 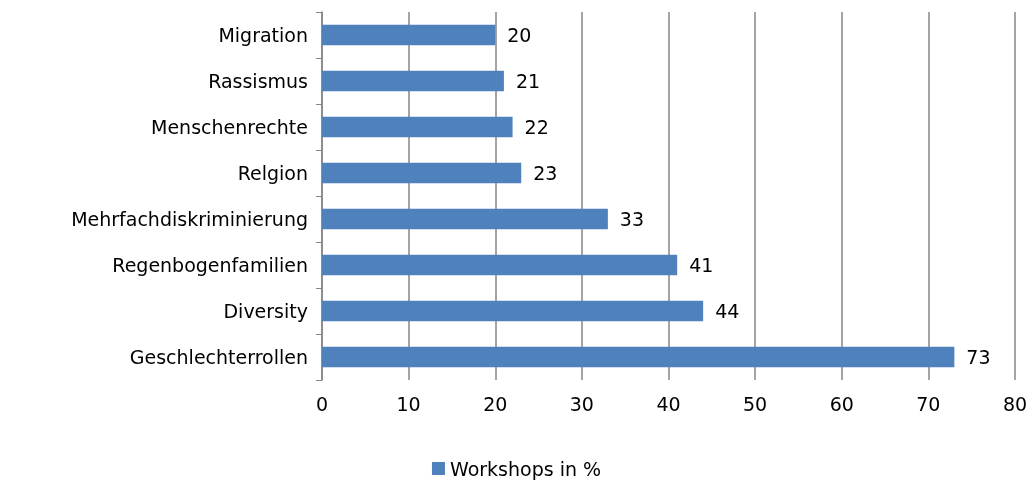 What do you see at coordinates (755, 403) in the screenshot?
I see `x-tick-label: 50` at bounding box center [755, 403].